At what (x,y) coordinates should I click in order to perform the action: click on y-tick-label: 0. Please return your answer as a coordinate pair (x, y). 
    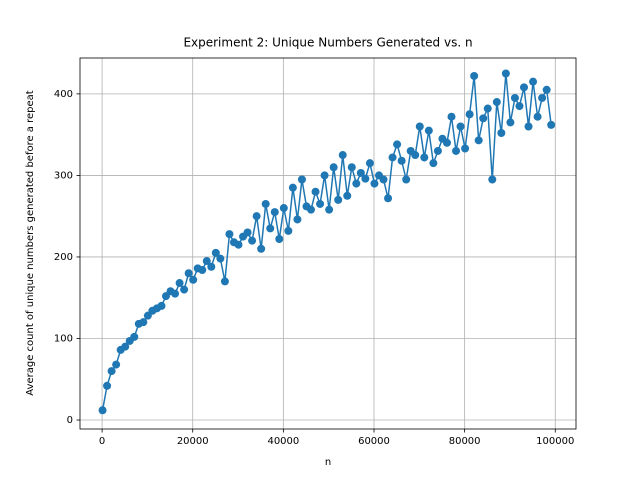
    Looking at the image, I should click on (70, 420).